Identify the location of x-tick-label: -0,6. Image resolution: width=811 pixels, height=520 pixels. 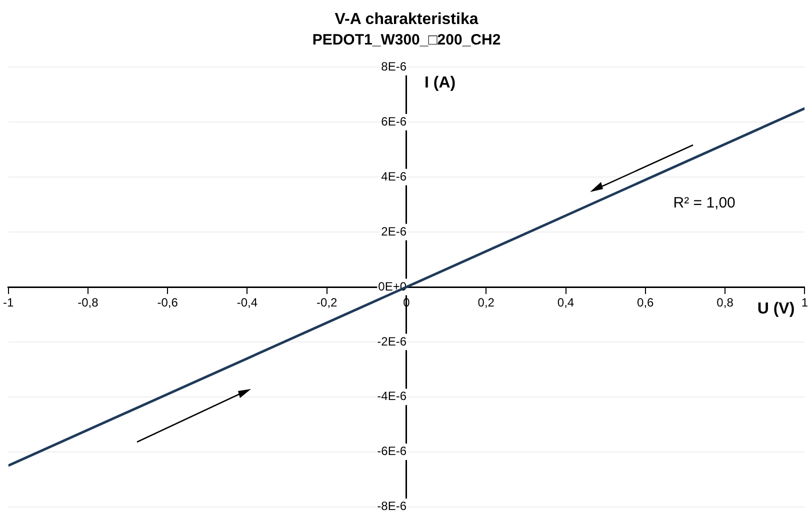
(167, 303).